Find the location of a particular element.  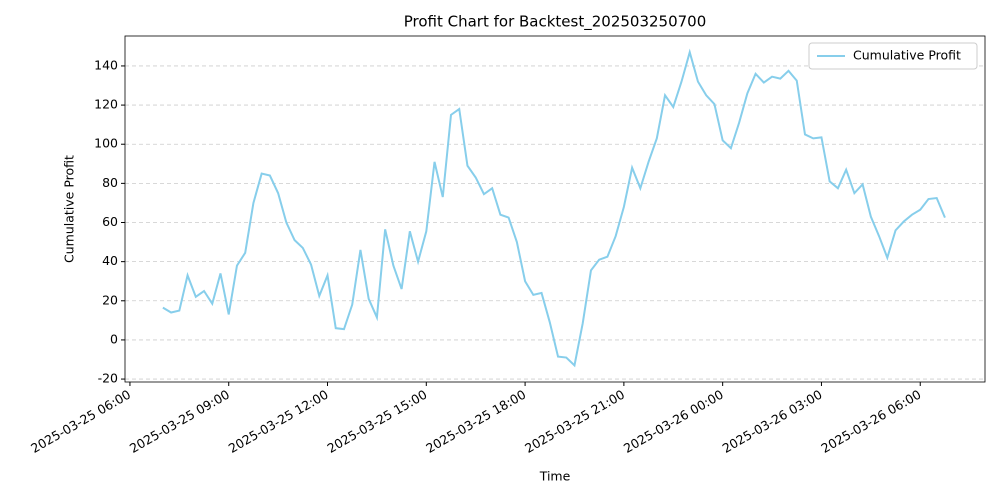

y-tick-label: 140 is located at coordinates (106, 64).